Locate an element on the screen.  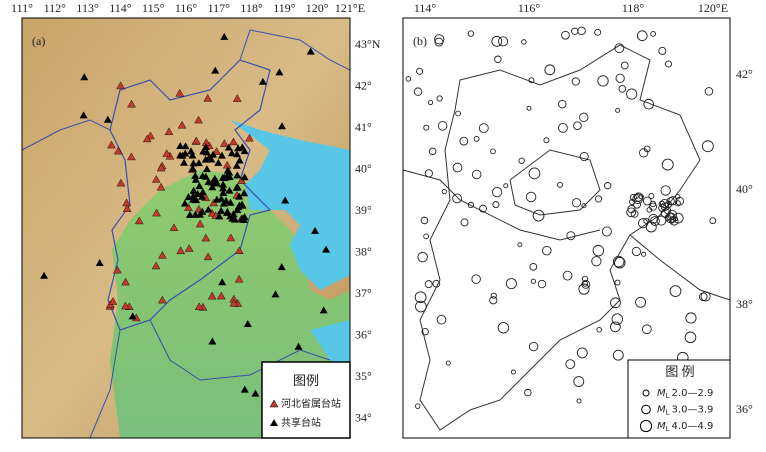
y-label: 36° is located at coordinates (744, 409).